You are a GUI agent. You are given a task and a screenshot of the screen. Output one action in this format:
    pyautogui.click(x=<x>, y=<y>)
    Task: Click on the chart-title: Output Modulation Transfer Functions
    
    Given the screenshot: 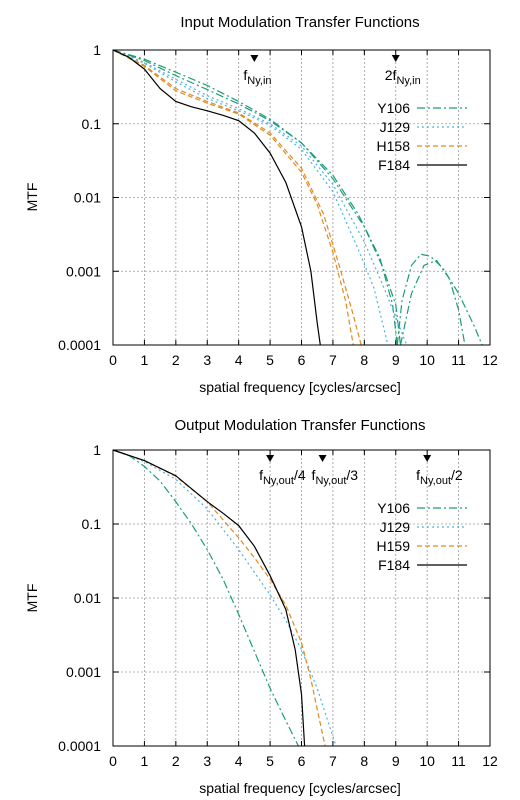 What is the action you would take?
    pyautogui.click(x=300, y=425)
    